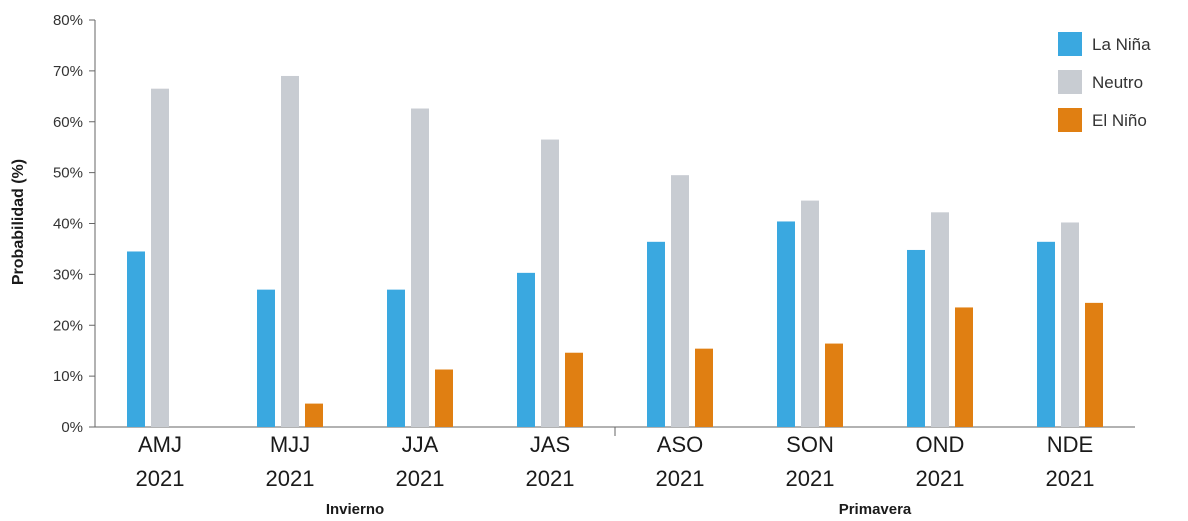  I want to click on y-tick-label: 50%, so click(68, 173).